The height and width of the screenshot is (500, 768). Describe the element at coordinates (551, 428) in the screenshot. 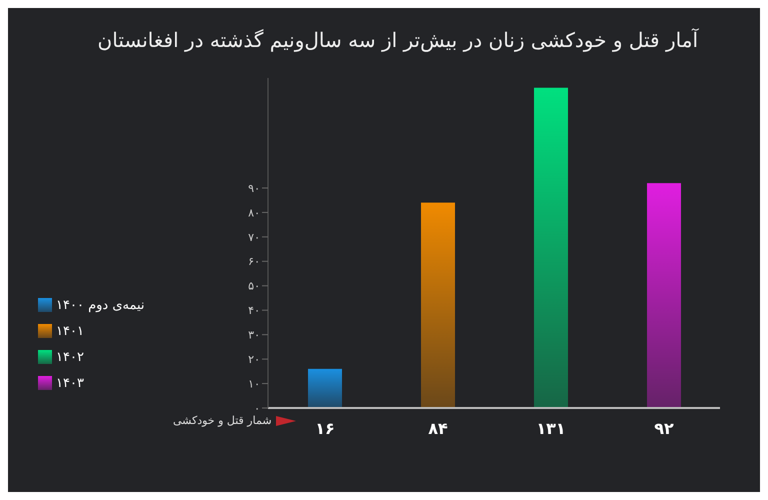

I see `data-label: ۱۳۱` at that location.